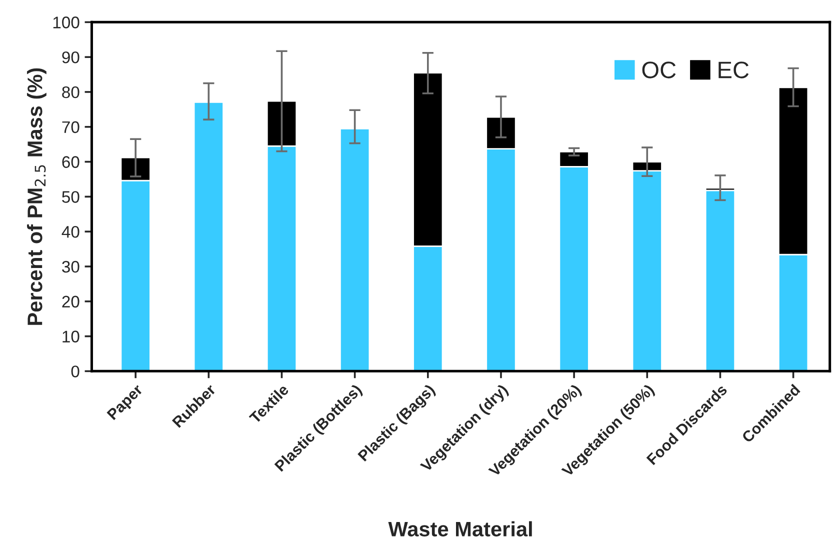 The height and width of the screenshot is (554, 834). What do you see at coordinates (460, 529) in the screenshot?
I see `x-axis-title: Waste Material` at bounding box center [460, 529].